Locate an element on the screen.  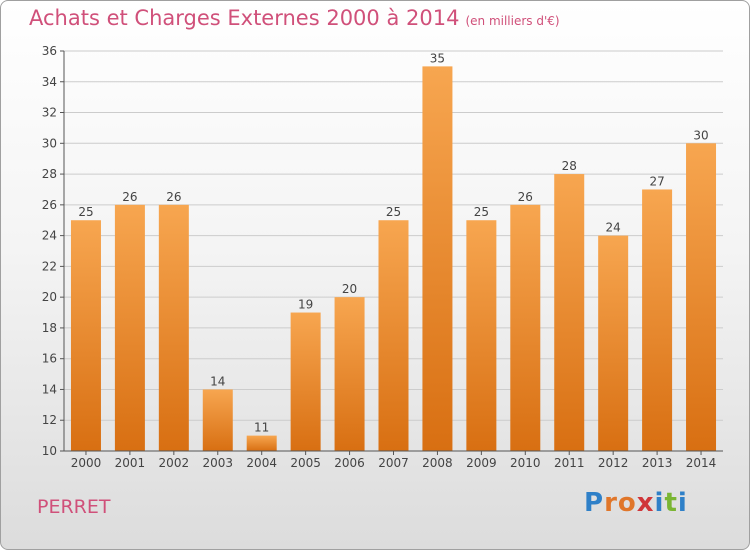
value-label-2009: 25 is located at coordinates (481, 212).